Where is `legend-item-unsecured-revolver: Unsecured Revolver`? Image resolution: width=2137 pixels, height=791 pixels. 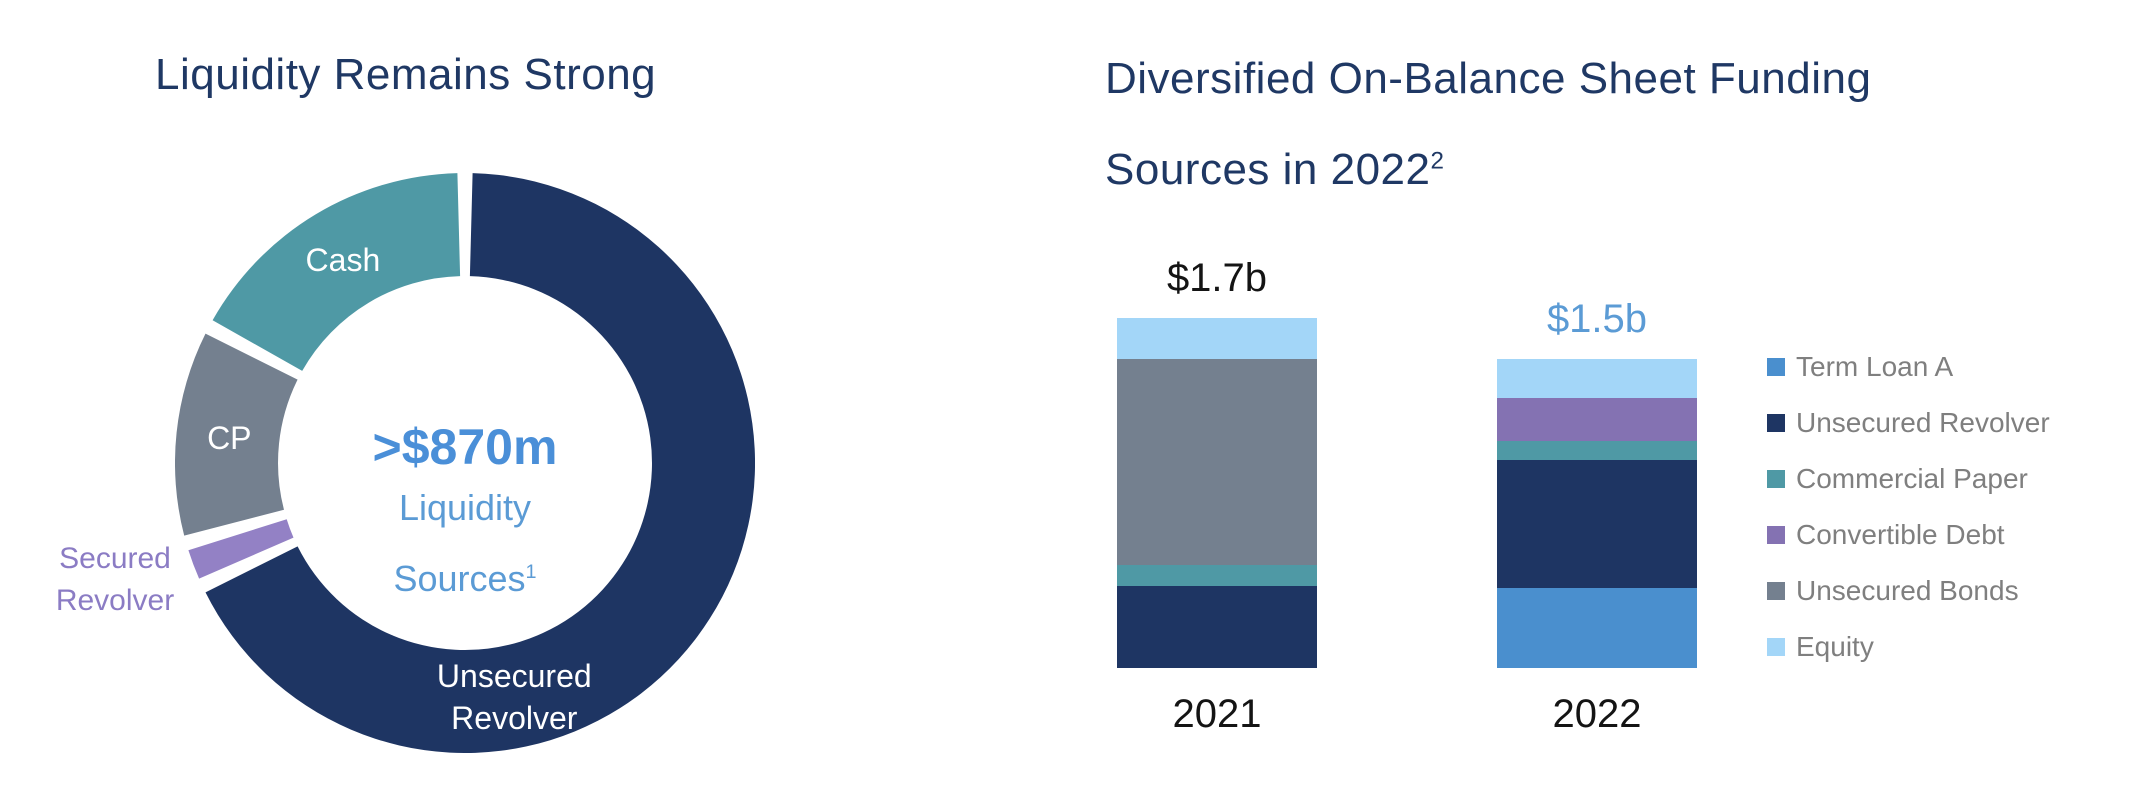
legend-item-unsecured-revolver: Unsecured Revolver is located at coordinates (1908, 422).